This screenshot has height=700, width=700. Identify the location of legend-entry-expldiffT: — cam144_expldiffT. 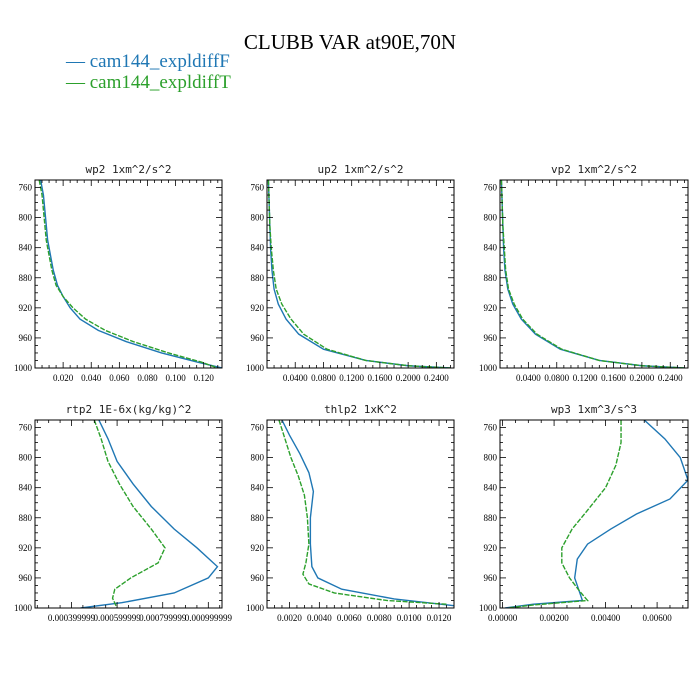
(148, 83).